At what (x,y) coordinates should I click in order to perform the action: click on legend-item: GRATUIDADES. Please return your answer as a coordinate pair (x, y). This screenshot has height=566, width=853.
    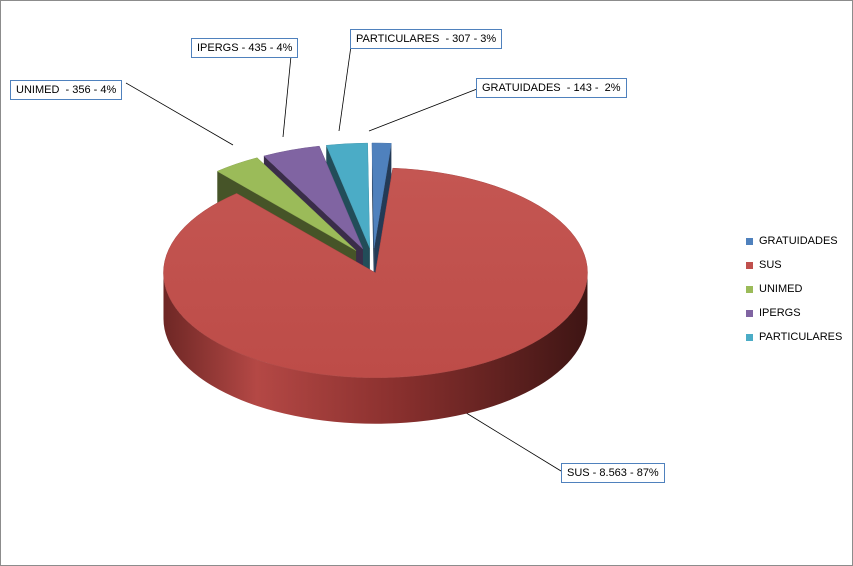
    Looking at the image, I should click on (794, 241).